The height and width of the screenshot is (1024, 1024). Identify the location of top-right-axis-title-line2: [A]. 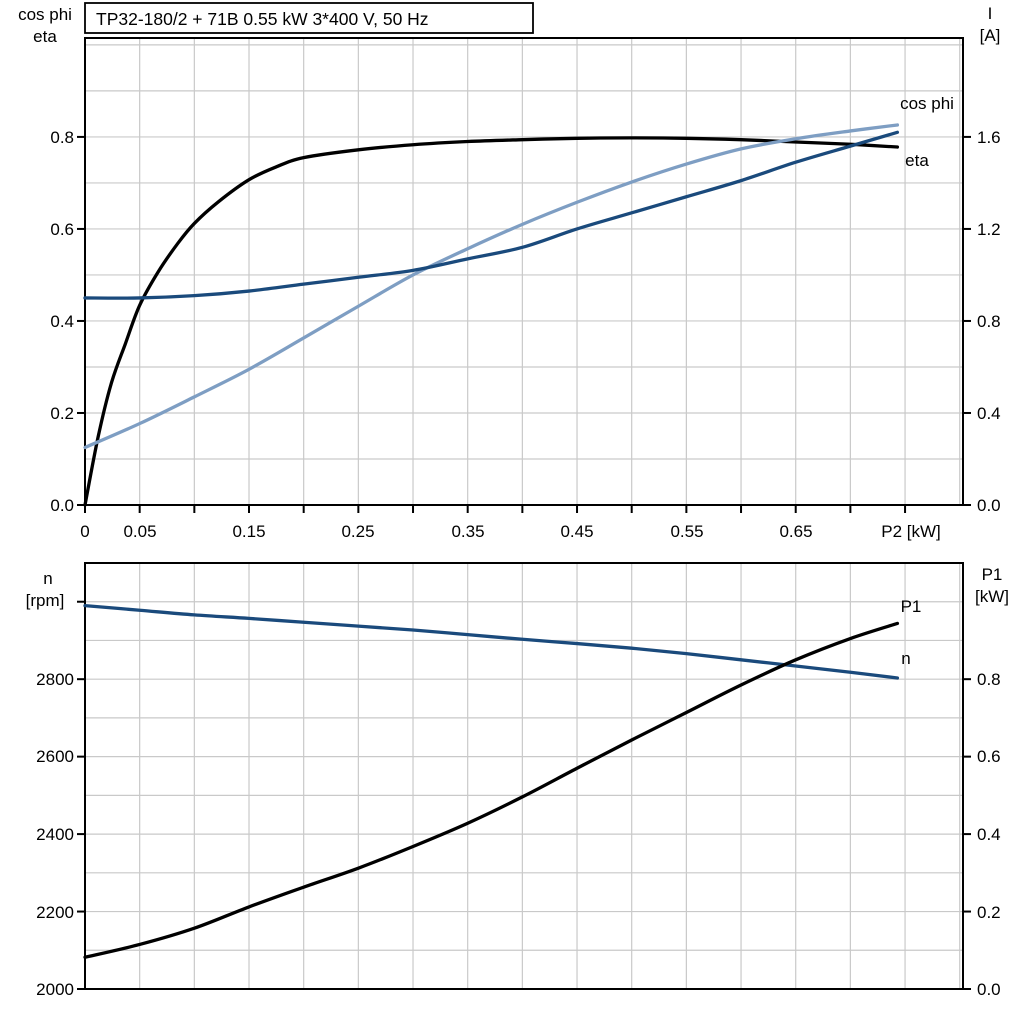
(990, 35).